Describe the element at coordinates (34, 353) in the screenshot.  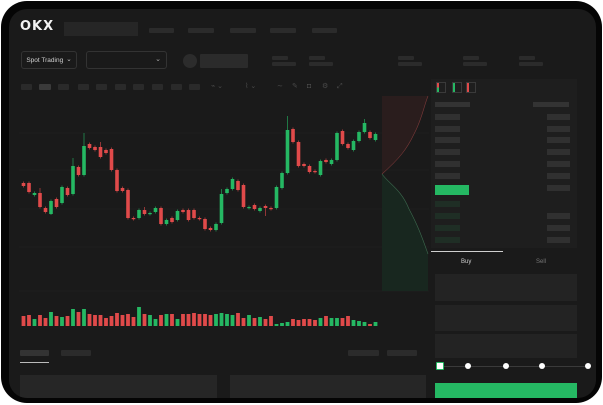
I see `tab-open-orders` at that location.